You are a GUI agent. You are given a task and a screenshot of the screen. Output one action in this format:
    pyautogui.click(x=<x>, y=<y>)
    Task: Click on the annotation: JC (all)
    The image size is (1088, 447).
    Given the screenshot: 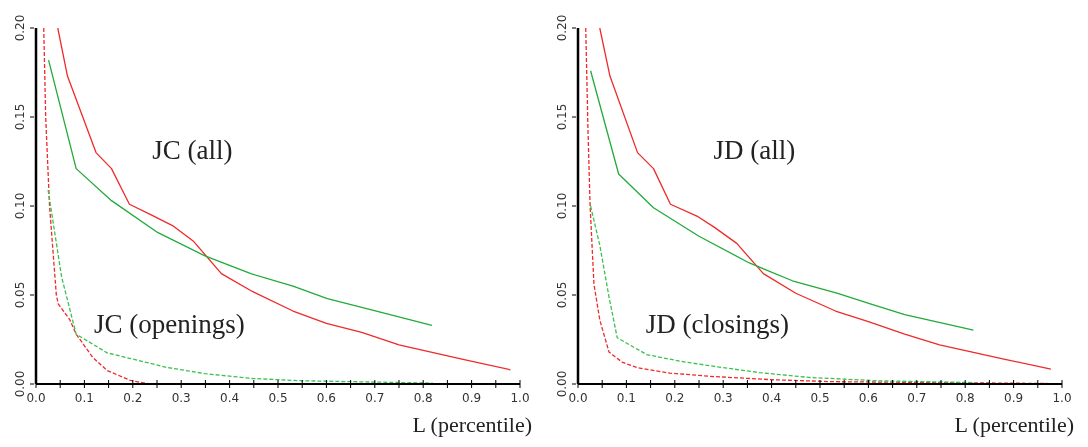 What is the action you would take?
    pyautogui.click(x=192, y=150)
    